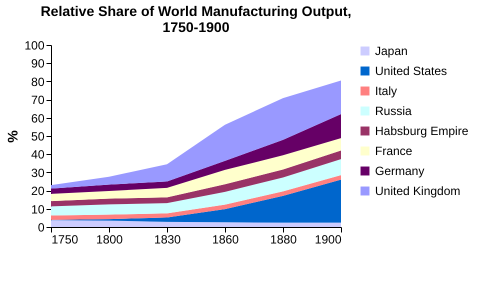 This screenshot has height=284, width=500. What do you see at coordinates (65, 239) in the screenshot?
I see `x-tick-label: 1750` at bounding box center [65, 239].